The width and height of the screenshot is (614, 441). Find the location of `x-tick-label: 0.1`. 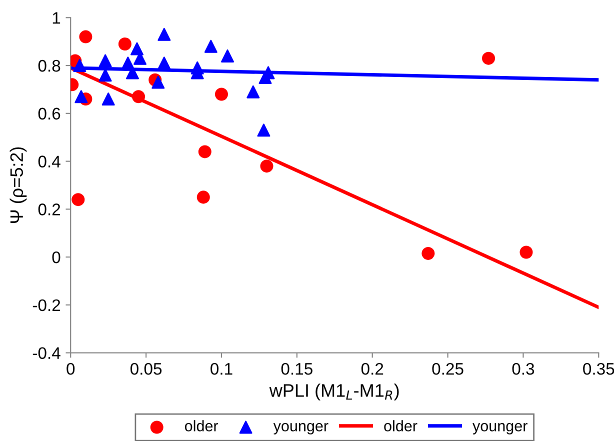

x-tick-label: 0.1 is located at coordinates (221, 368).